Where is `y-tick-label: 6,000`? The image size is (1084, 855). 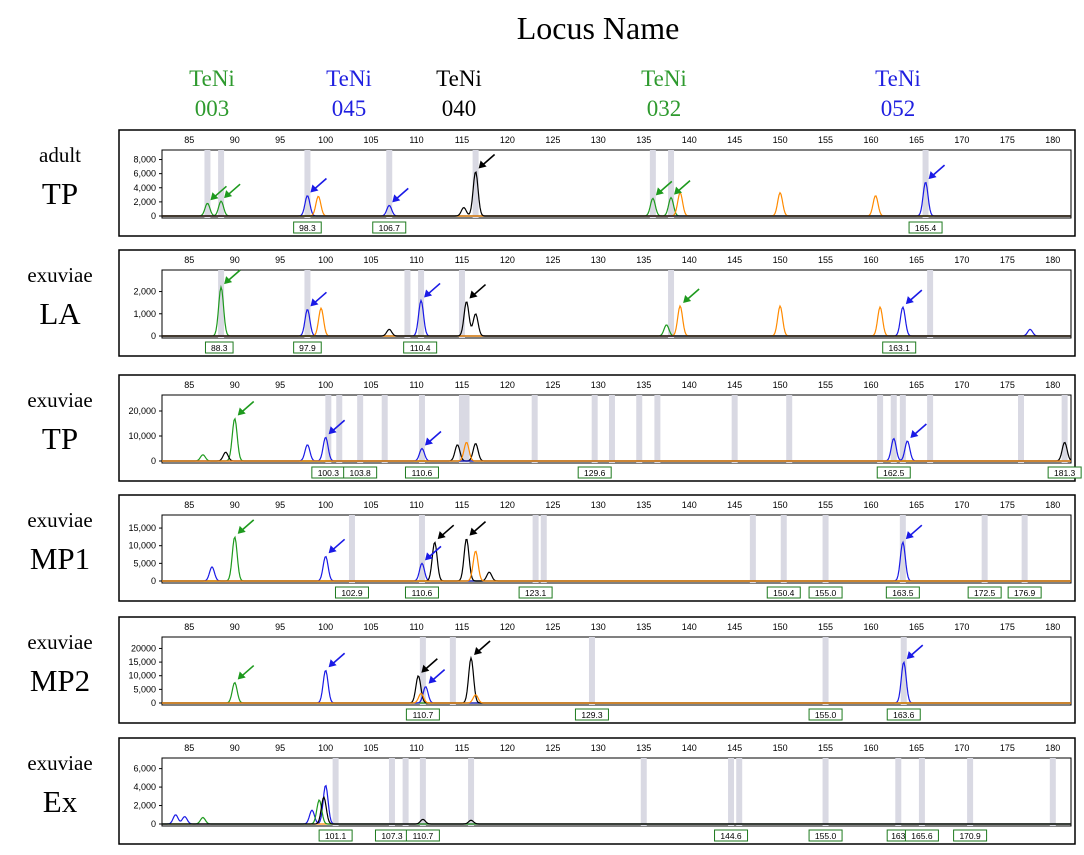
y-tick-label: 6,000 is located at coordinates (144, 174).